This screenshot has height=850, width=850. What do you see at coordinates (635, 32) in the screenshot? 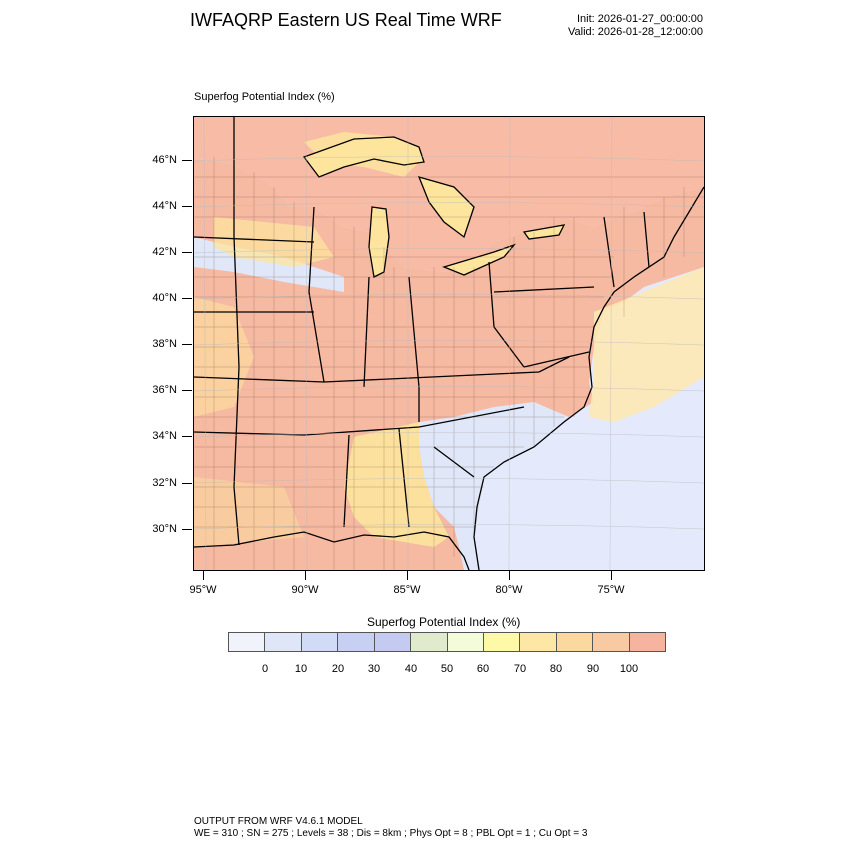
I see `valid-time: Valid: 2026-01-28_12:00:00` at bounding box center [635, 32].